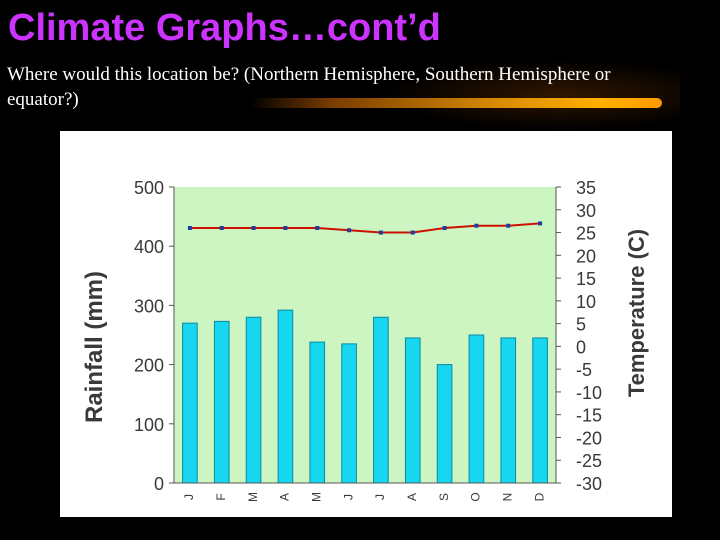 Image resolution: width=720 pixels, height=540 pixels. Describe the element at coordinates (149, 306) in the screenshot. I see `left-tick-label: 300` at that location.